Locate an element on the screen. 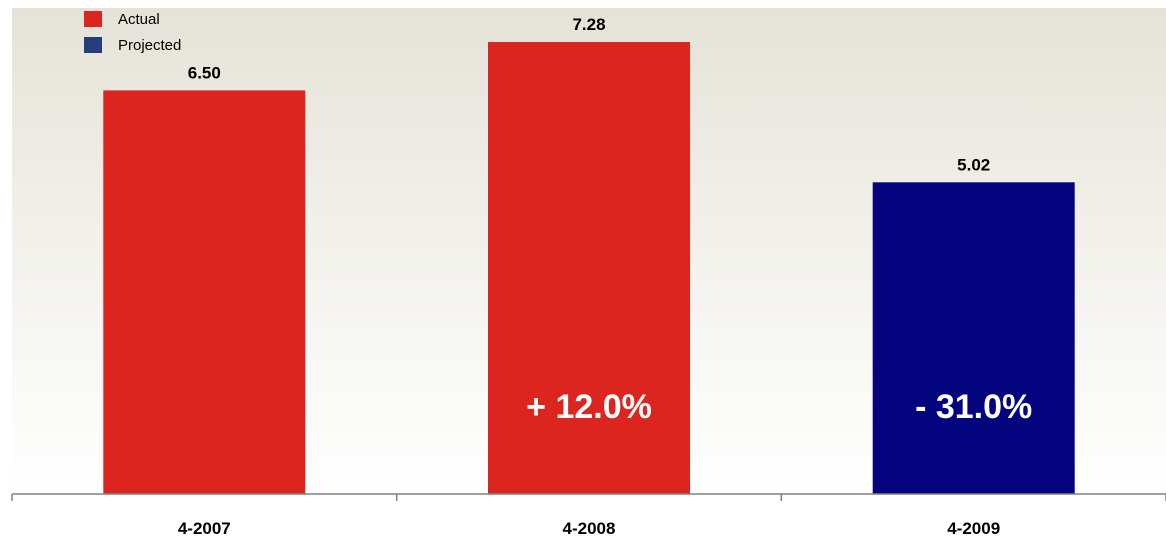 The width and height of the screenshot is (1166, 543). legend-item-projected: Projected is located at coordinates (132, 45).